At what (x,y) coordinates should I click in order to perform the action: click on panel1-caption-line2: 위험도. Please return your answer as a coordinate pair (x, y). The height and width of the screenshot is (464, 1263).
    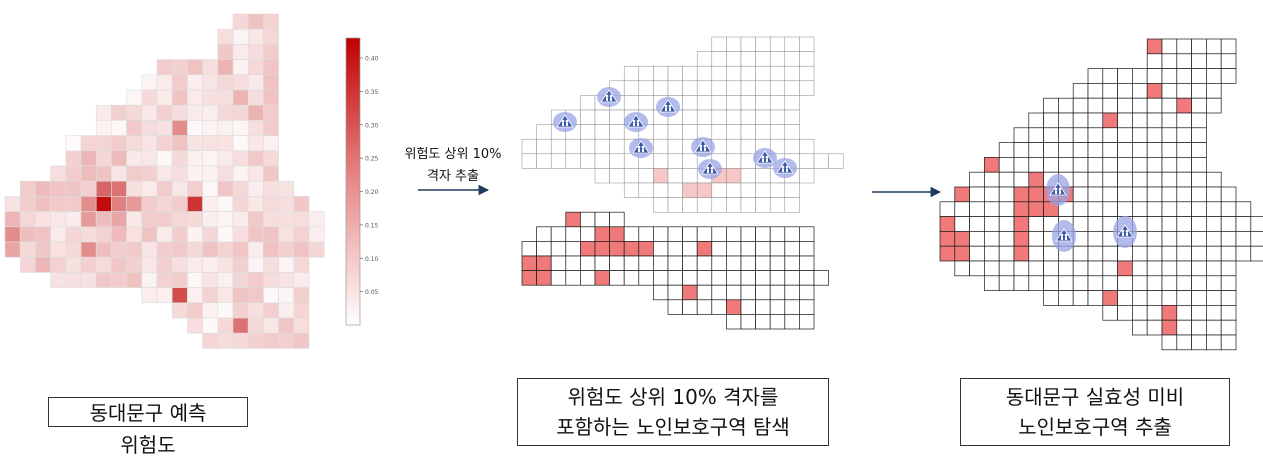
    Looking at the image, I should click on (148, 445).